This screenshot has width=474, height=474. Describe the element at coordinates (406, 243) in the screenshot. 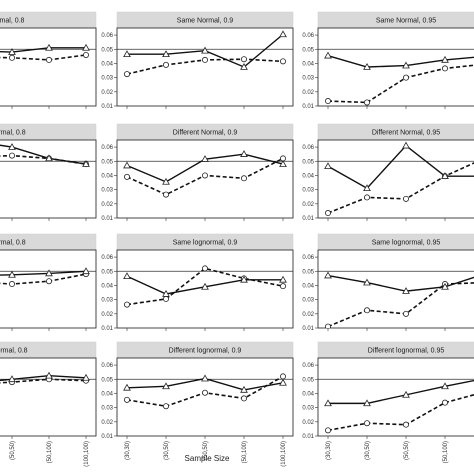

I see `panel-title: Same lognormal, 0.95` at that location.